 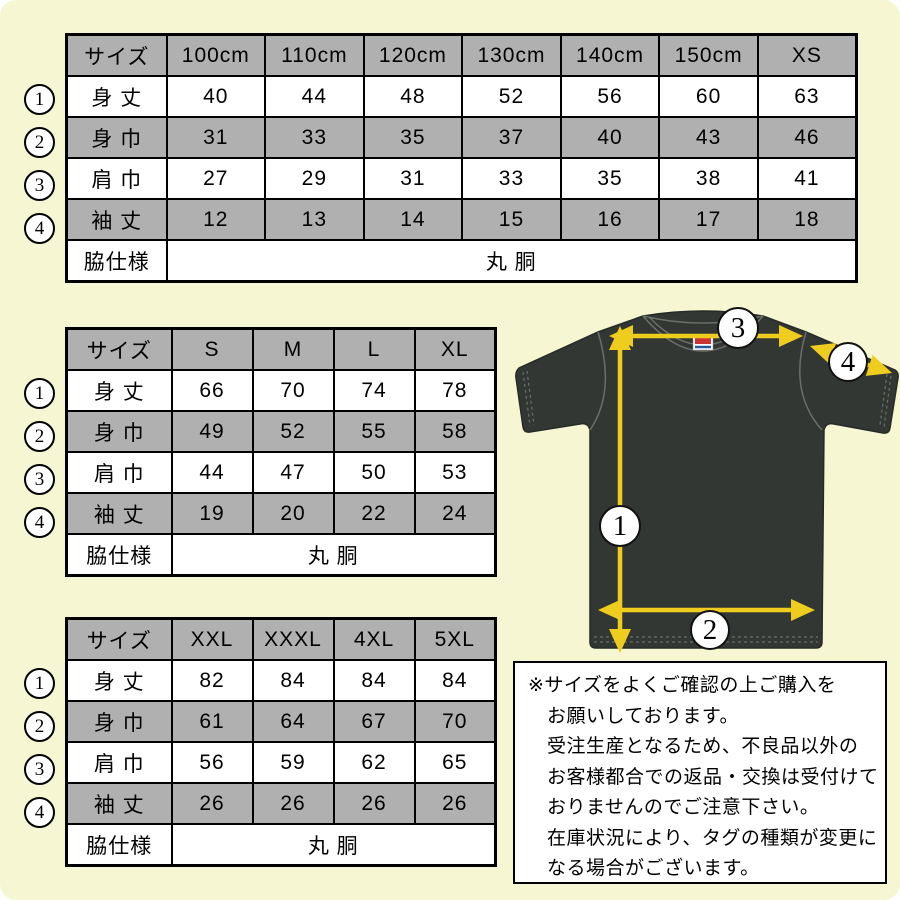 I want to click on measure-value: 19, so click(x=212, y=513).